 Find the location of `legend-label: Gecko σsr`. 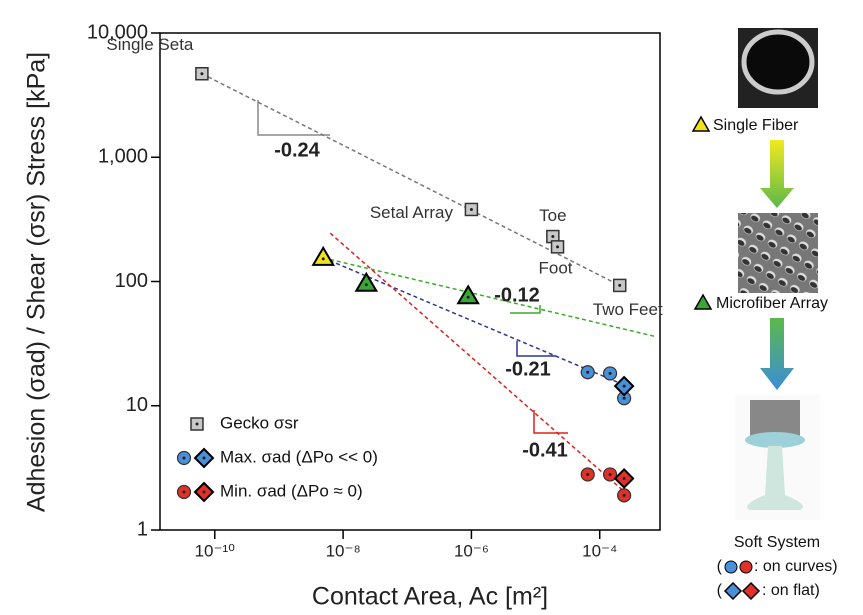

legend-label: Gecko σsr is located at coordinates (259, 422).